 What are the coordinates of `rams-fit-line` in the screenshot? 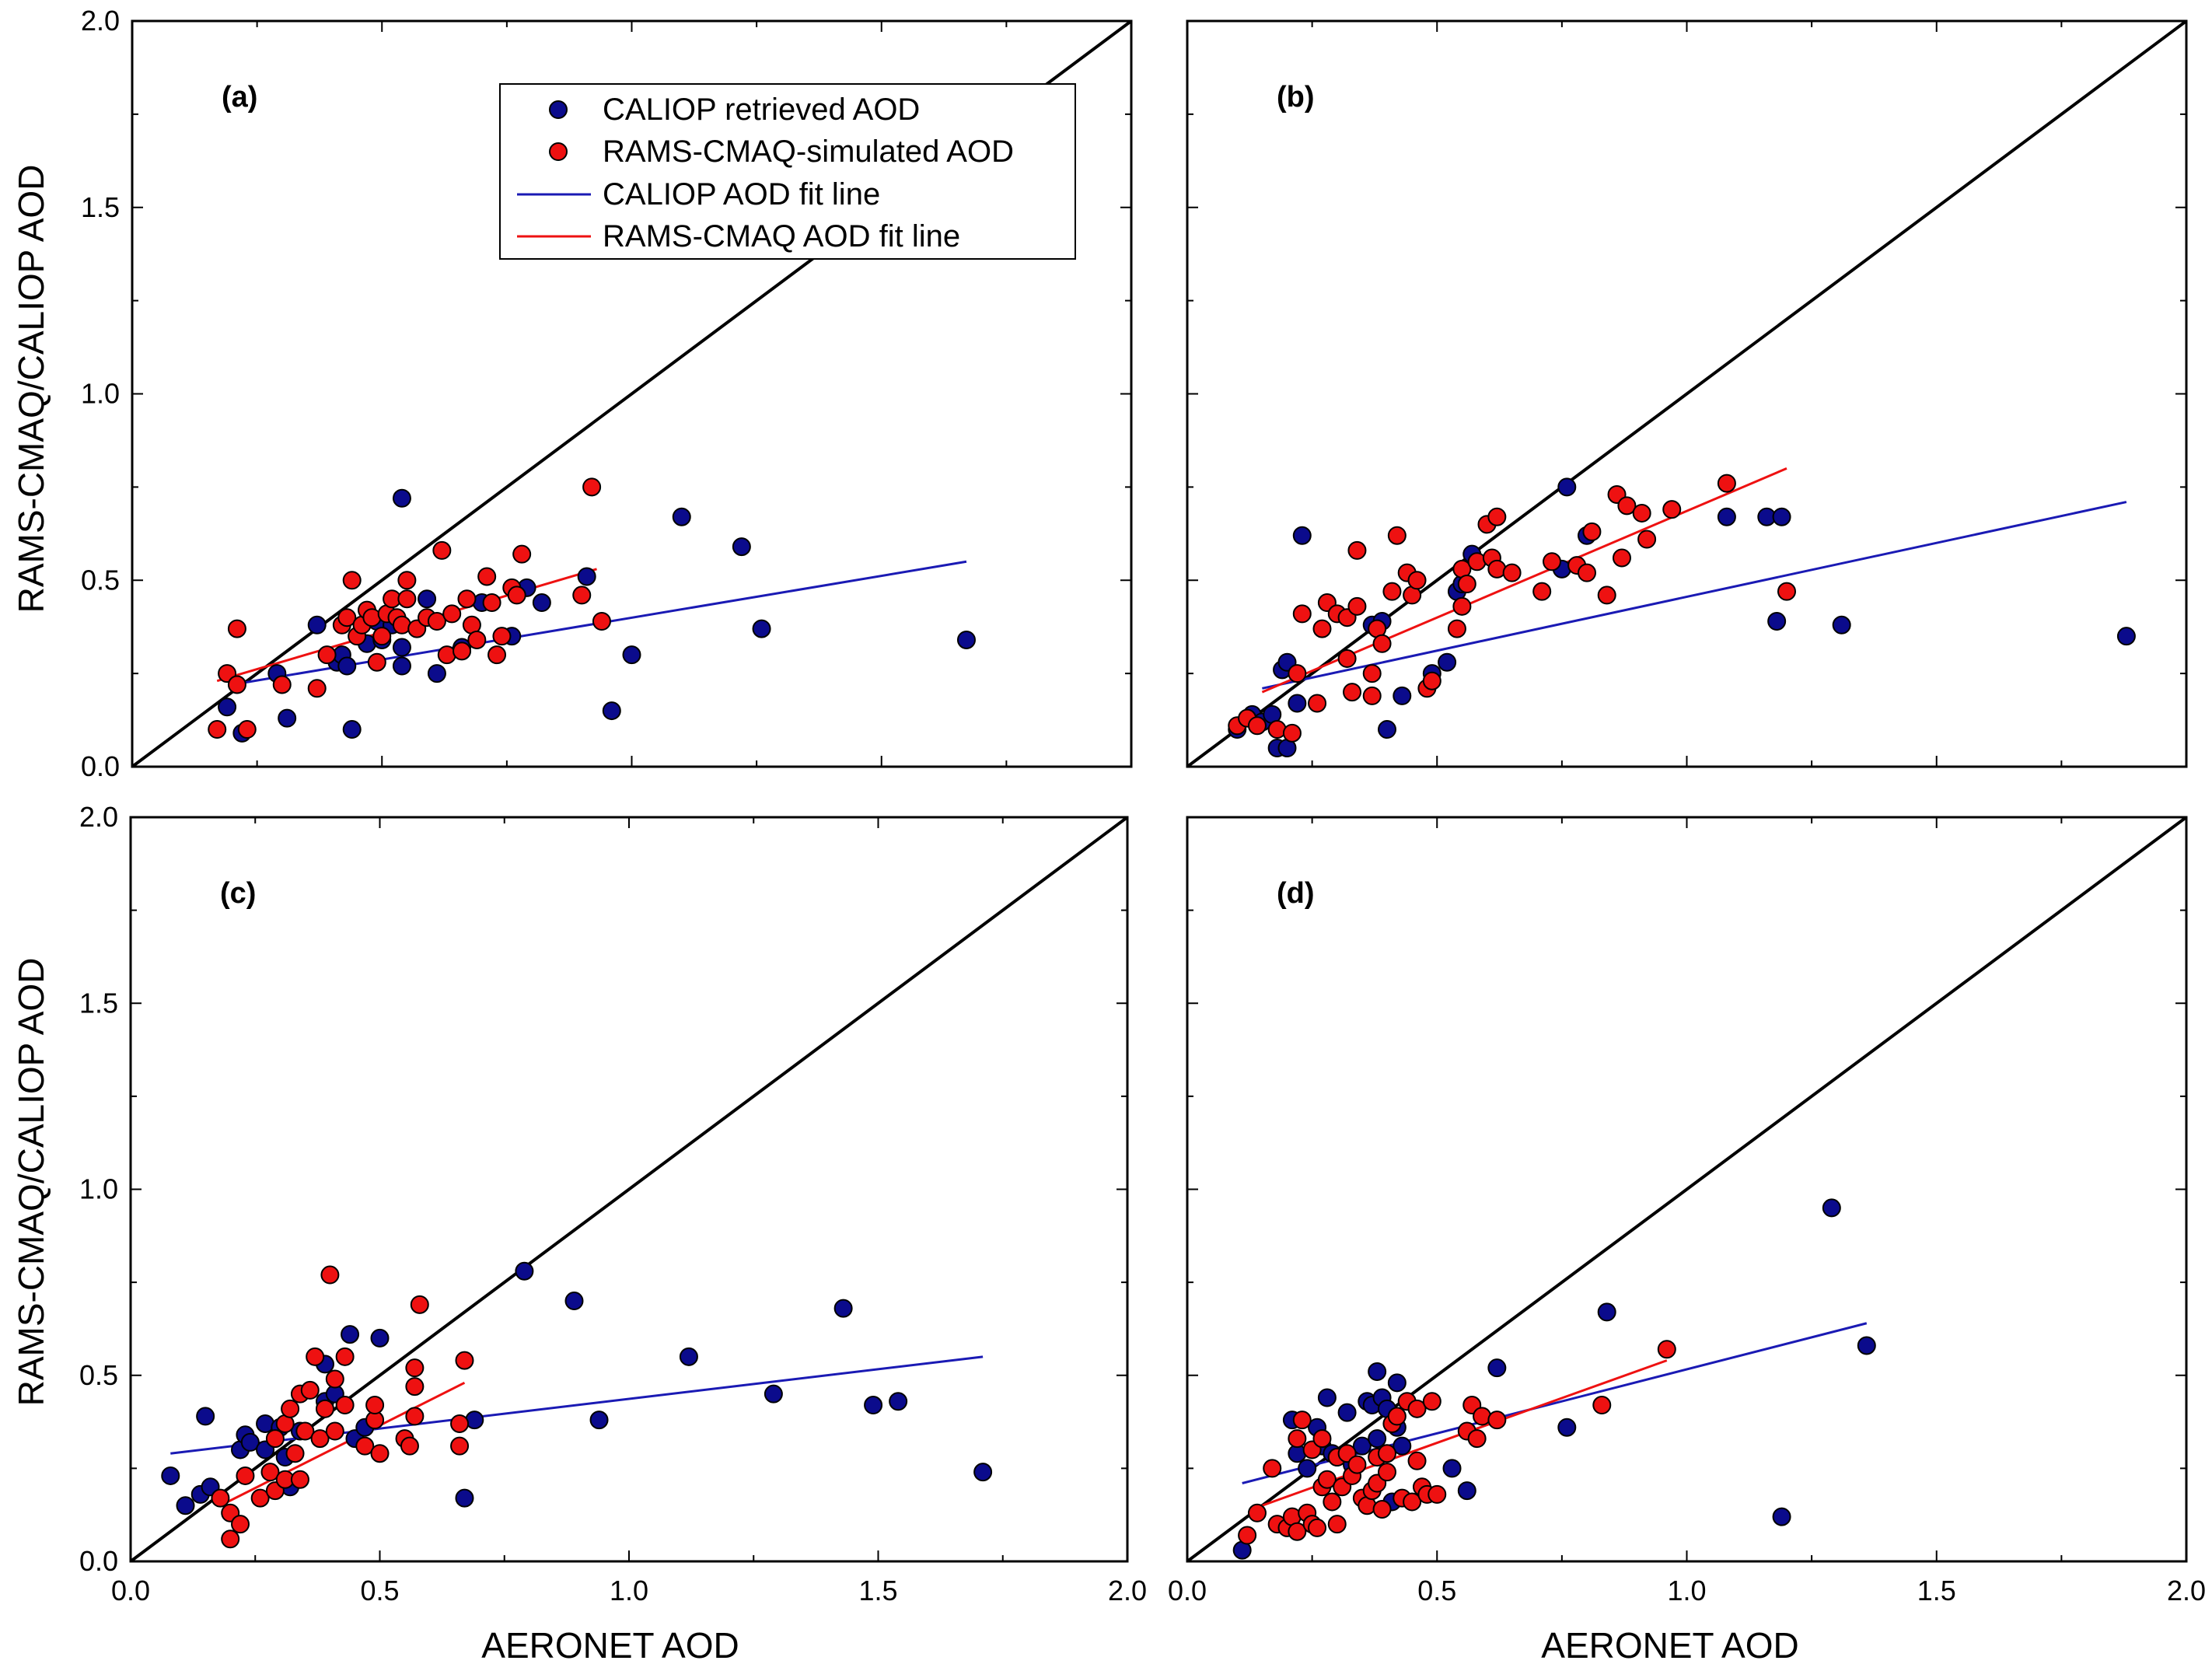 It's located at (342, 1444).